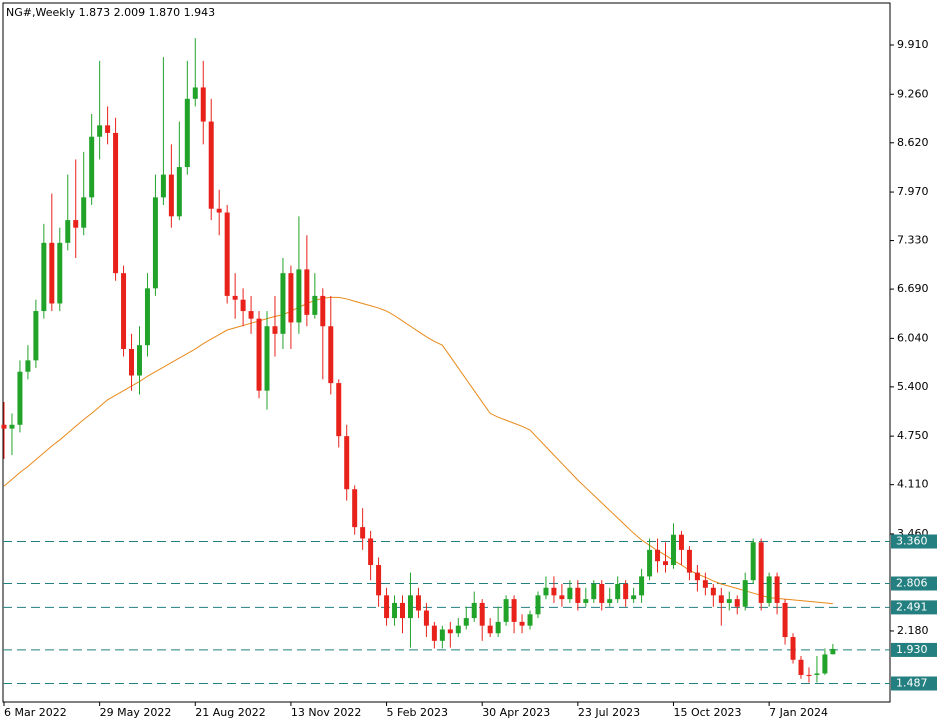  Describe the element at coordinates (609, 712) in the screenshot. I see `x-tick-label: 23 Jul 2023` at that location.